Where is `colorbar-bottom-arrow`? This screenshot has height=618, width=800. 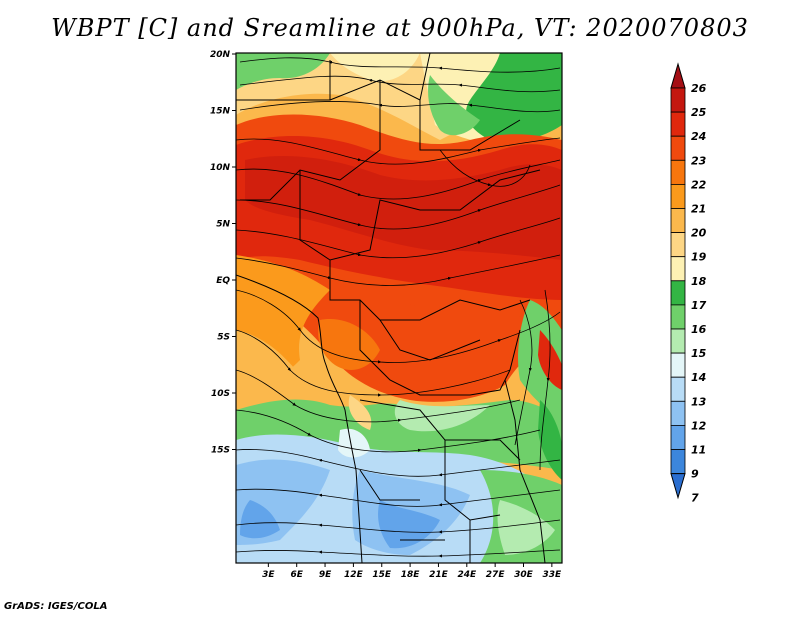 colorbar-bottom-arrow is located at coordinates (678, 486).